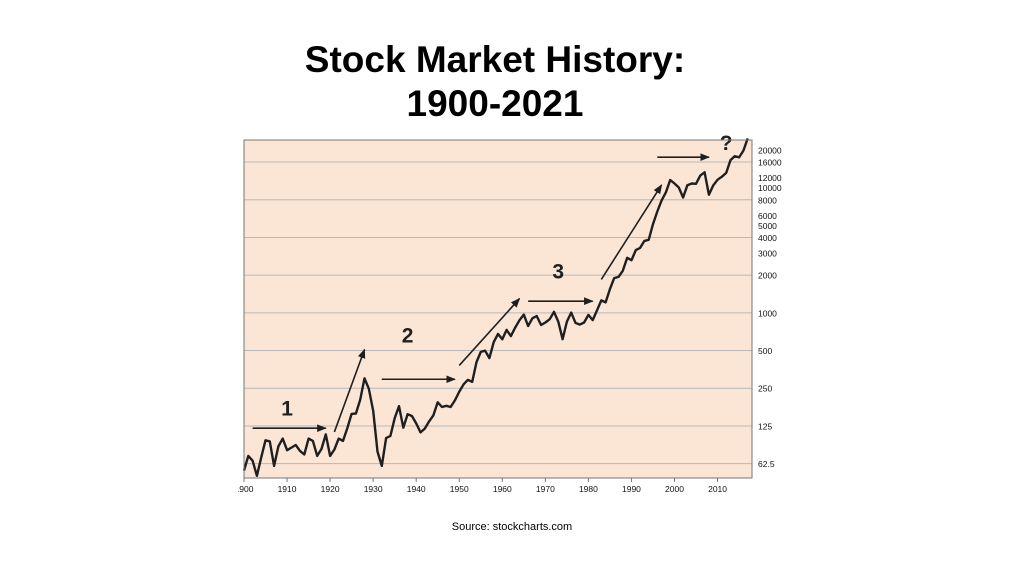 The width and height of the screenshot is (1024, 576). What do you see at coordinates (502, 489) in the screenshot?
I see `x-tick-label: 1960` at bounding box center [502, 489].